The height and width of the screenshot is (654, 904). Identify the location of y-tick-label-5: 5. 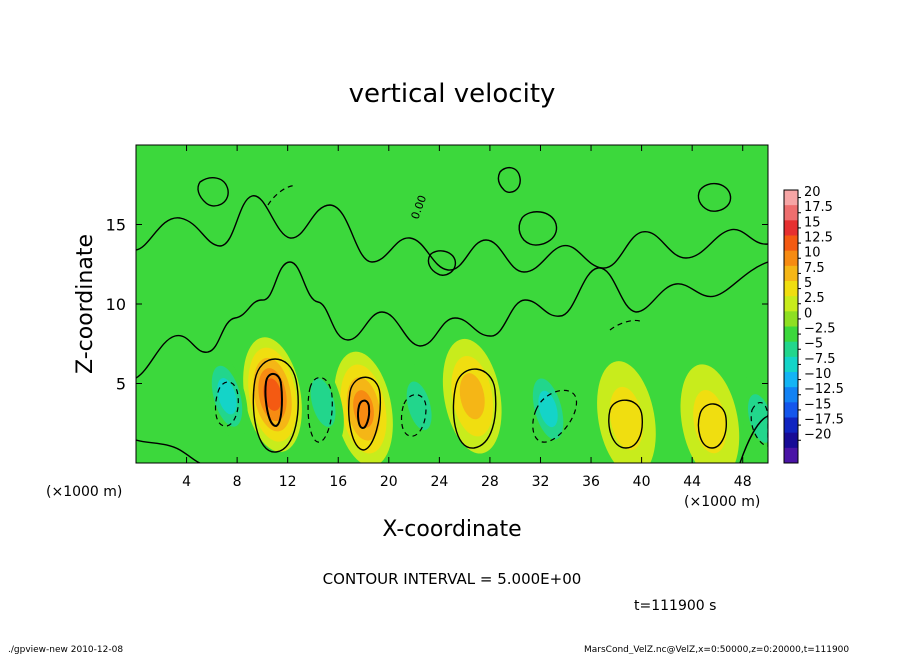
(121, 384).